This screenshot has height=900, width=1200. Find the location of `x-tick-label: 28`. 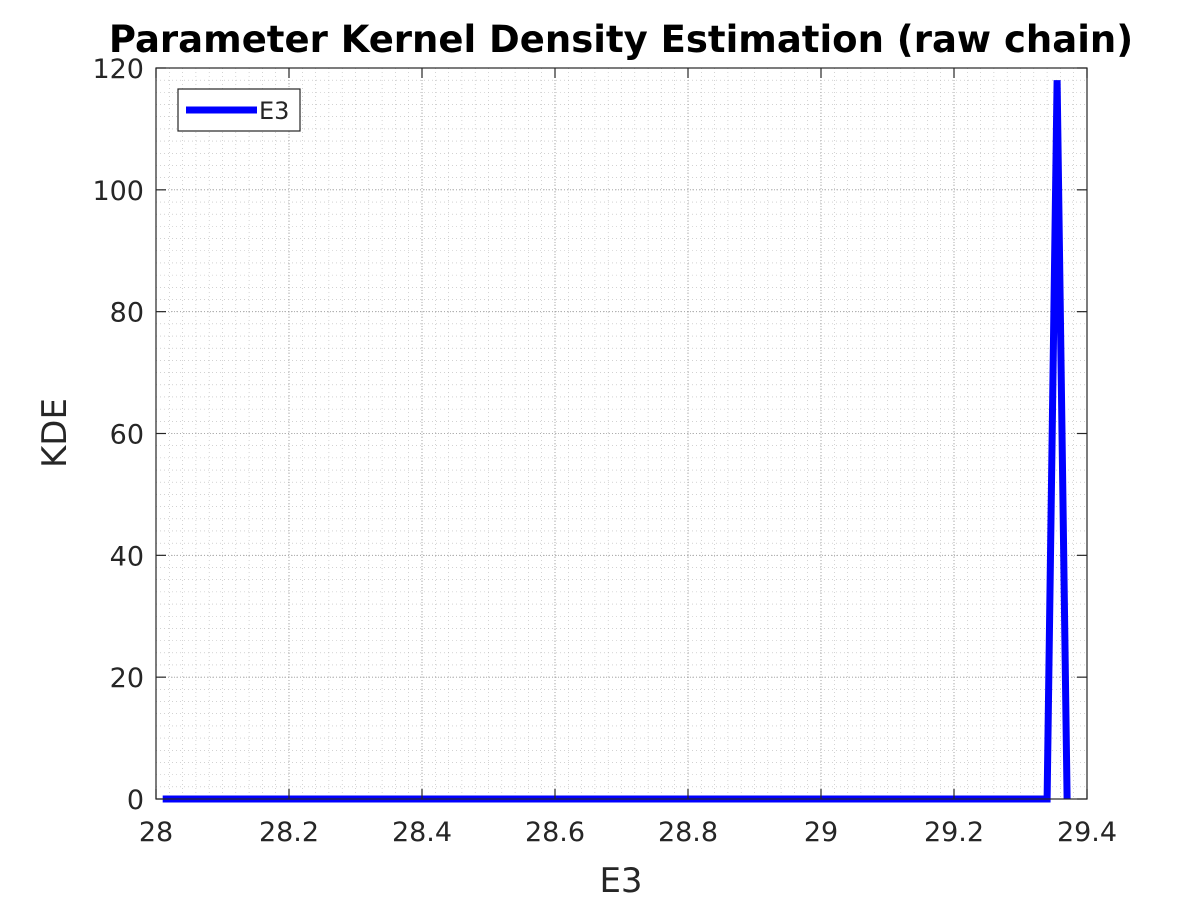

x-tick-label: 28 is located at coordinates (156, 832).